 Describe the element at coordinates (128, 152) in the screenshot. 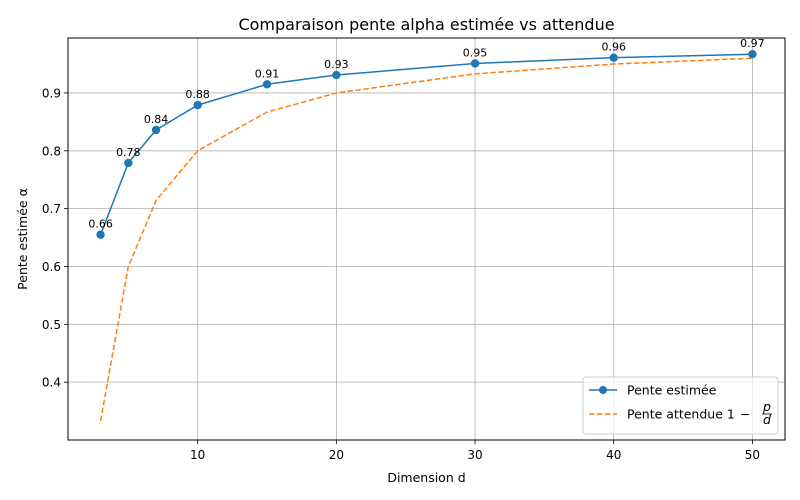

I see `data-label: 0.78` at that location.